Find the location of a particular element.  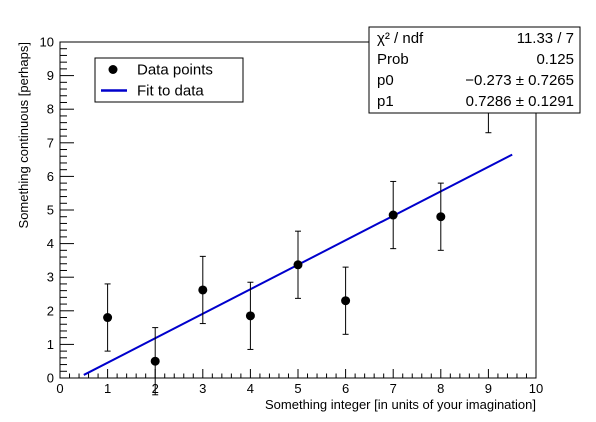

y-tick-label: 7 is located at coordinates (50, 142).